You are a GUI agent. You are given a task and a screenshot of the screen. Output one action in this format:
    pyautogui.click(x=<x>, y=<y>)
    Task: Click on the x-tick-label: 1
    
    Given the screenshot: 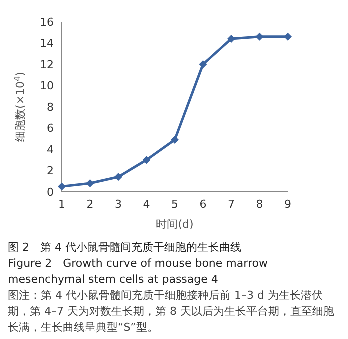 What is the action you would take?
    pyautogui.click(x=62, y=204)
    